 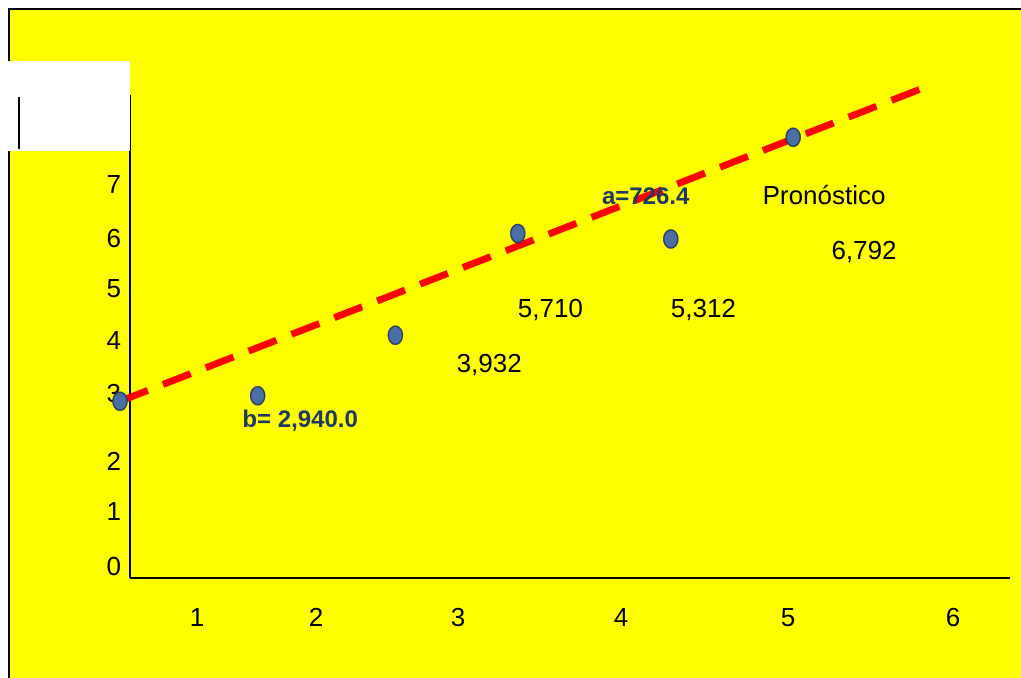 I want to click on cover-box, so click(x=65, y=106).